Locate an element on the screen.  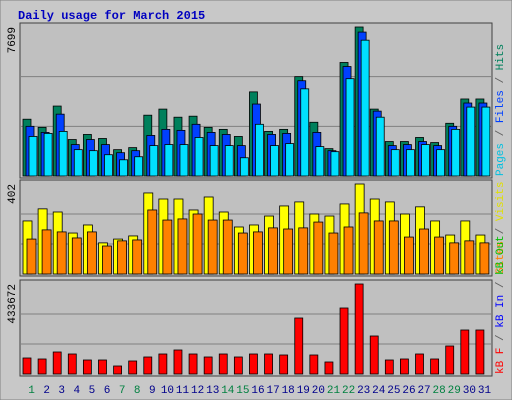
x-tick-label: 15 is located at coordinates (242, 391).